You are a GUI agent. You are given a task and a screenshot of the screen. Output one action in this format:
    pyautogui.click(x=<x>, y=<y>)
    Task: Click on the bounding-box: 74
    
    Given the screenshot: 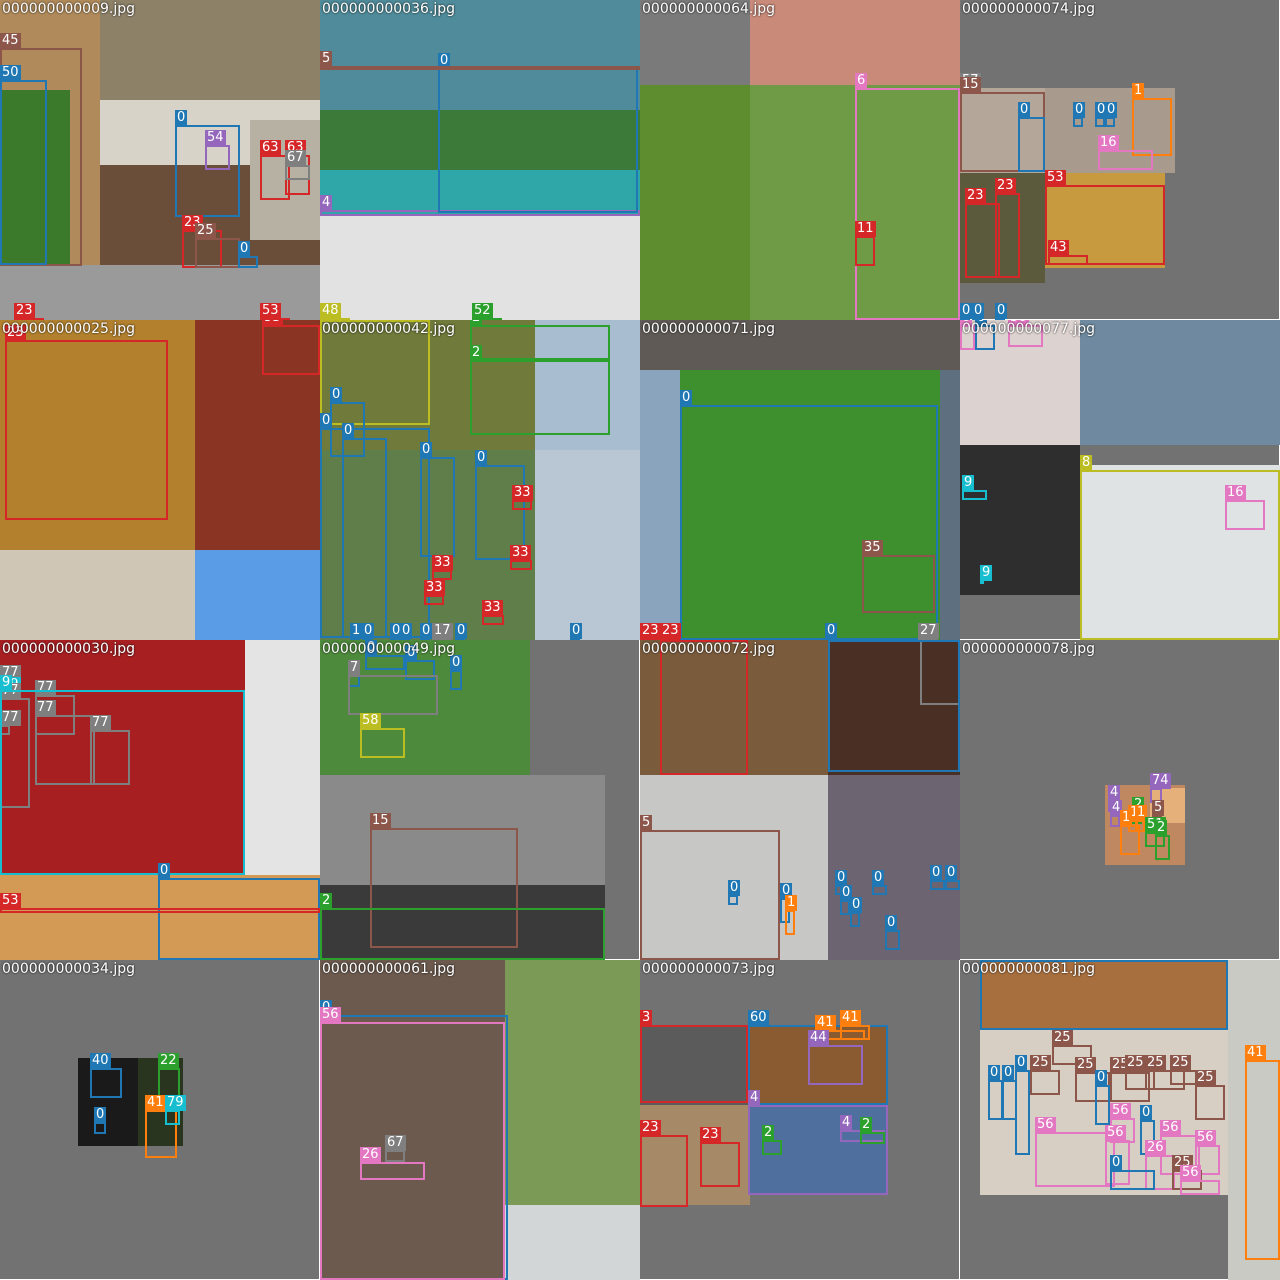 What is the action you would take?
    pyautogui.click(x=1160, y=788)
    